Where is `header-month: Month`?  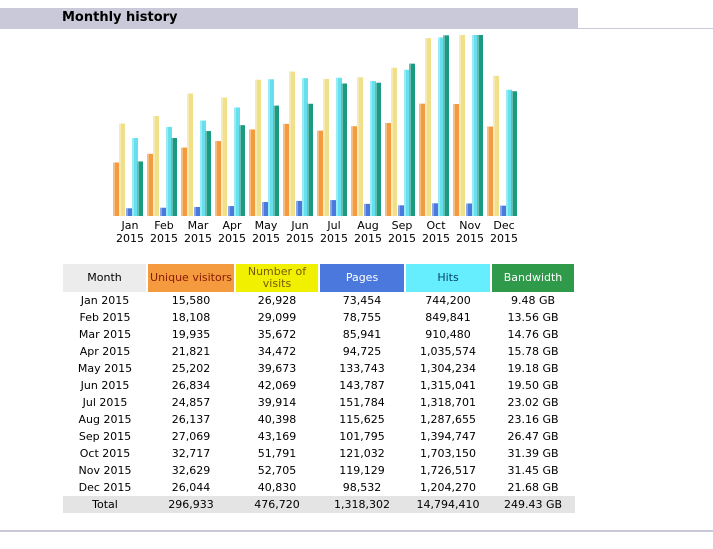
header-month: Month is located at coordinates (105, 278).